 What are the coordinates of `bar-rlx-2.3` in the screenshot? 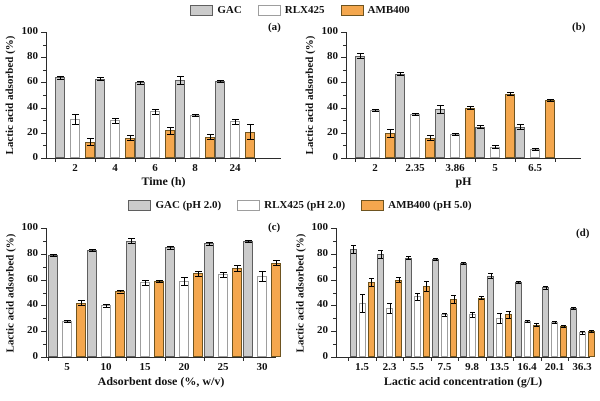 It's located at (389, 332).